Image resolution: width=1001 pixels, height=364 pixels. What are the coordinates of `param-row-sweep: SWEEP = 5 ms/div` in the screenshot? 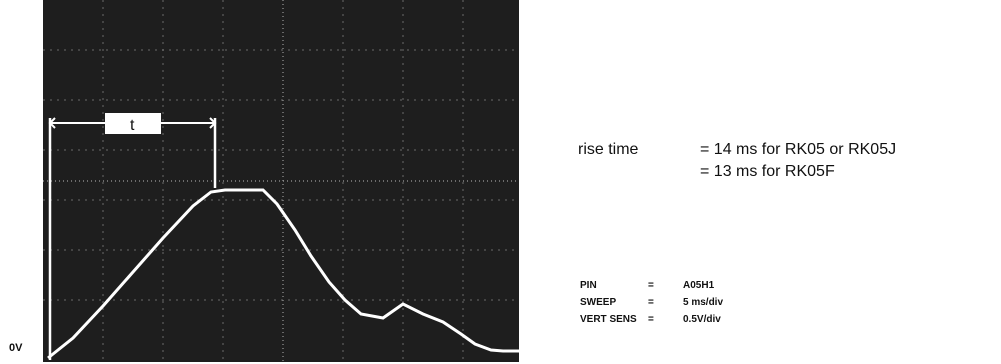 It's located at (710, 304).